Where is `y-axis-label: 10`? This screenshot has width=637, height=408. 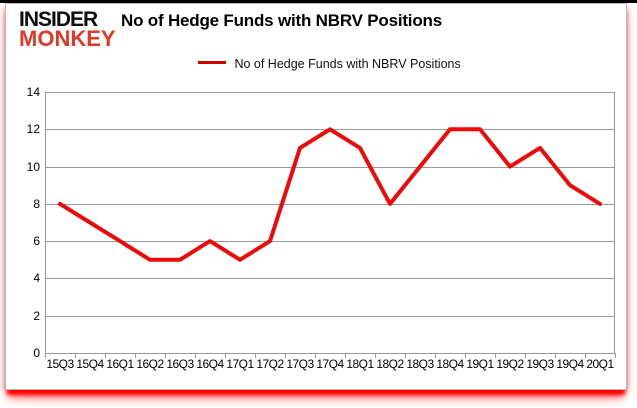 y-axis-label: 10 is located at coordinates (33, 166).